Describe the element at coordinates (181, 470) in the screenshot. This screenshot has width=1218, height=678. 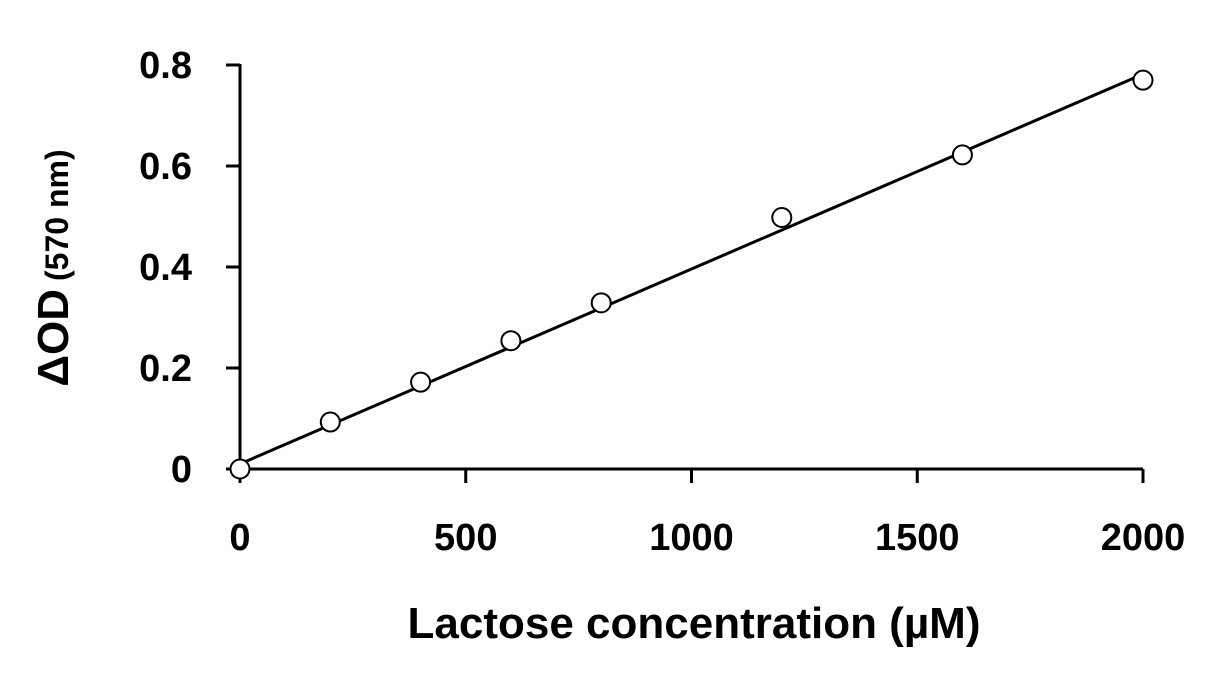
I see `y-tick-label: 0` at that location.